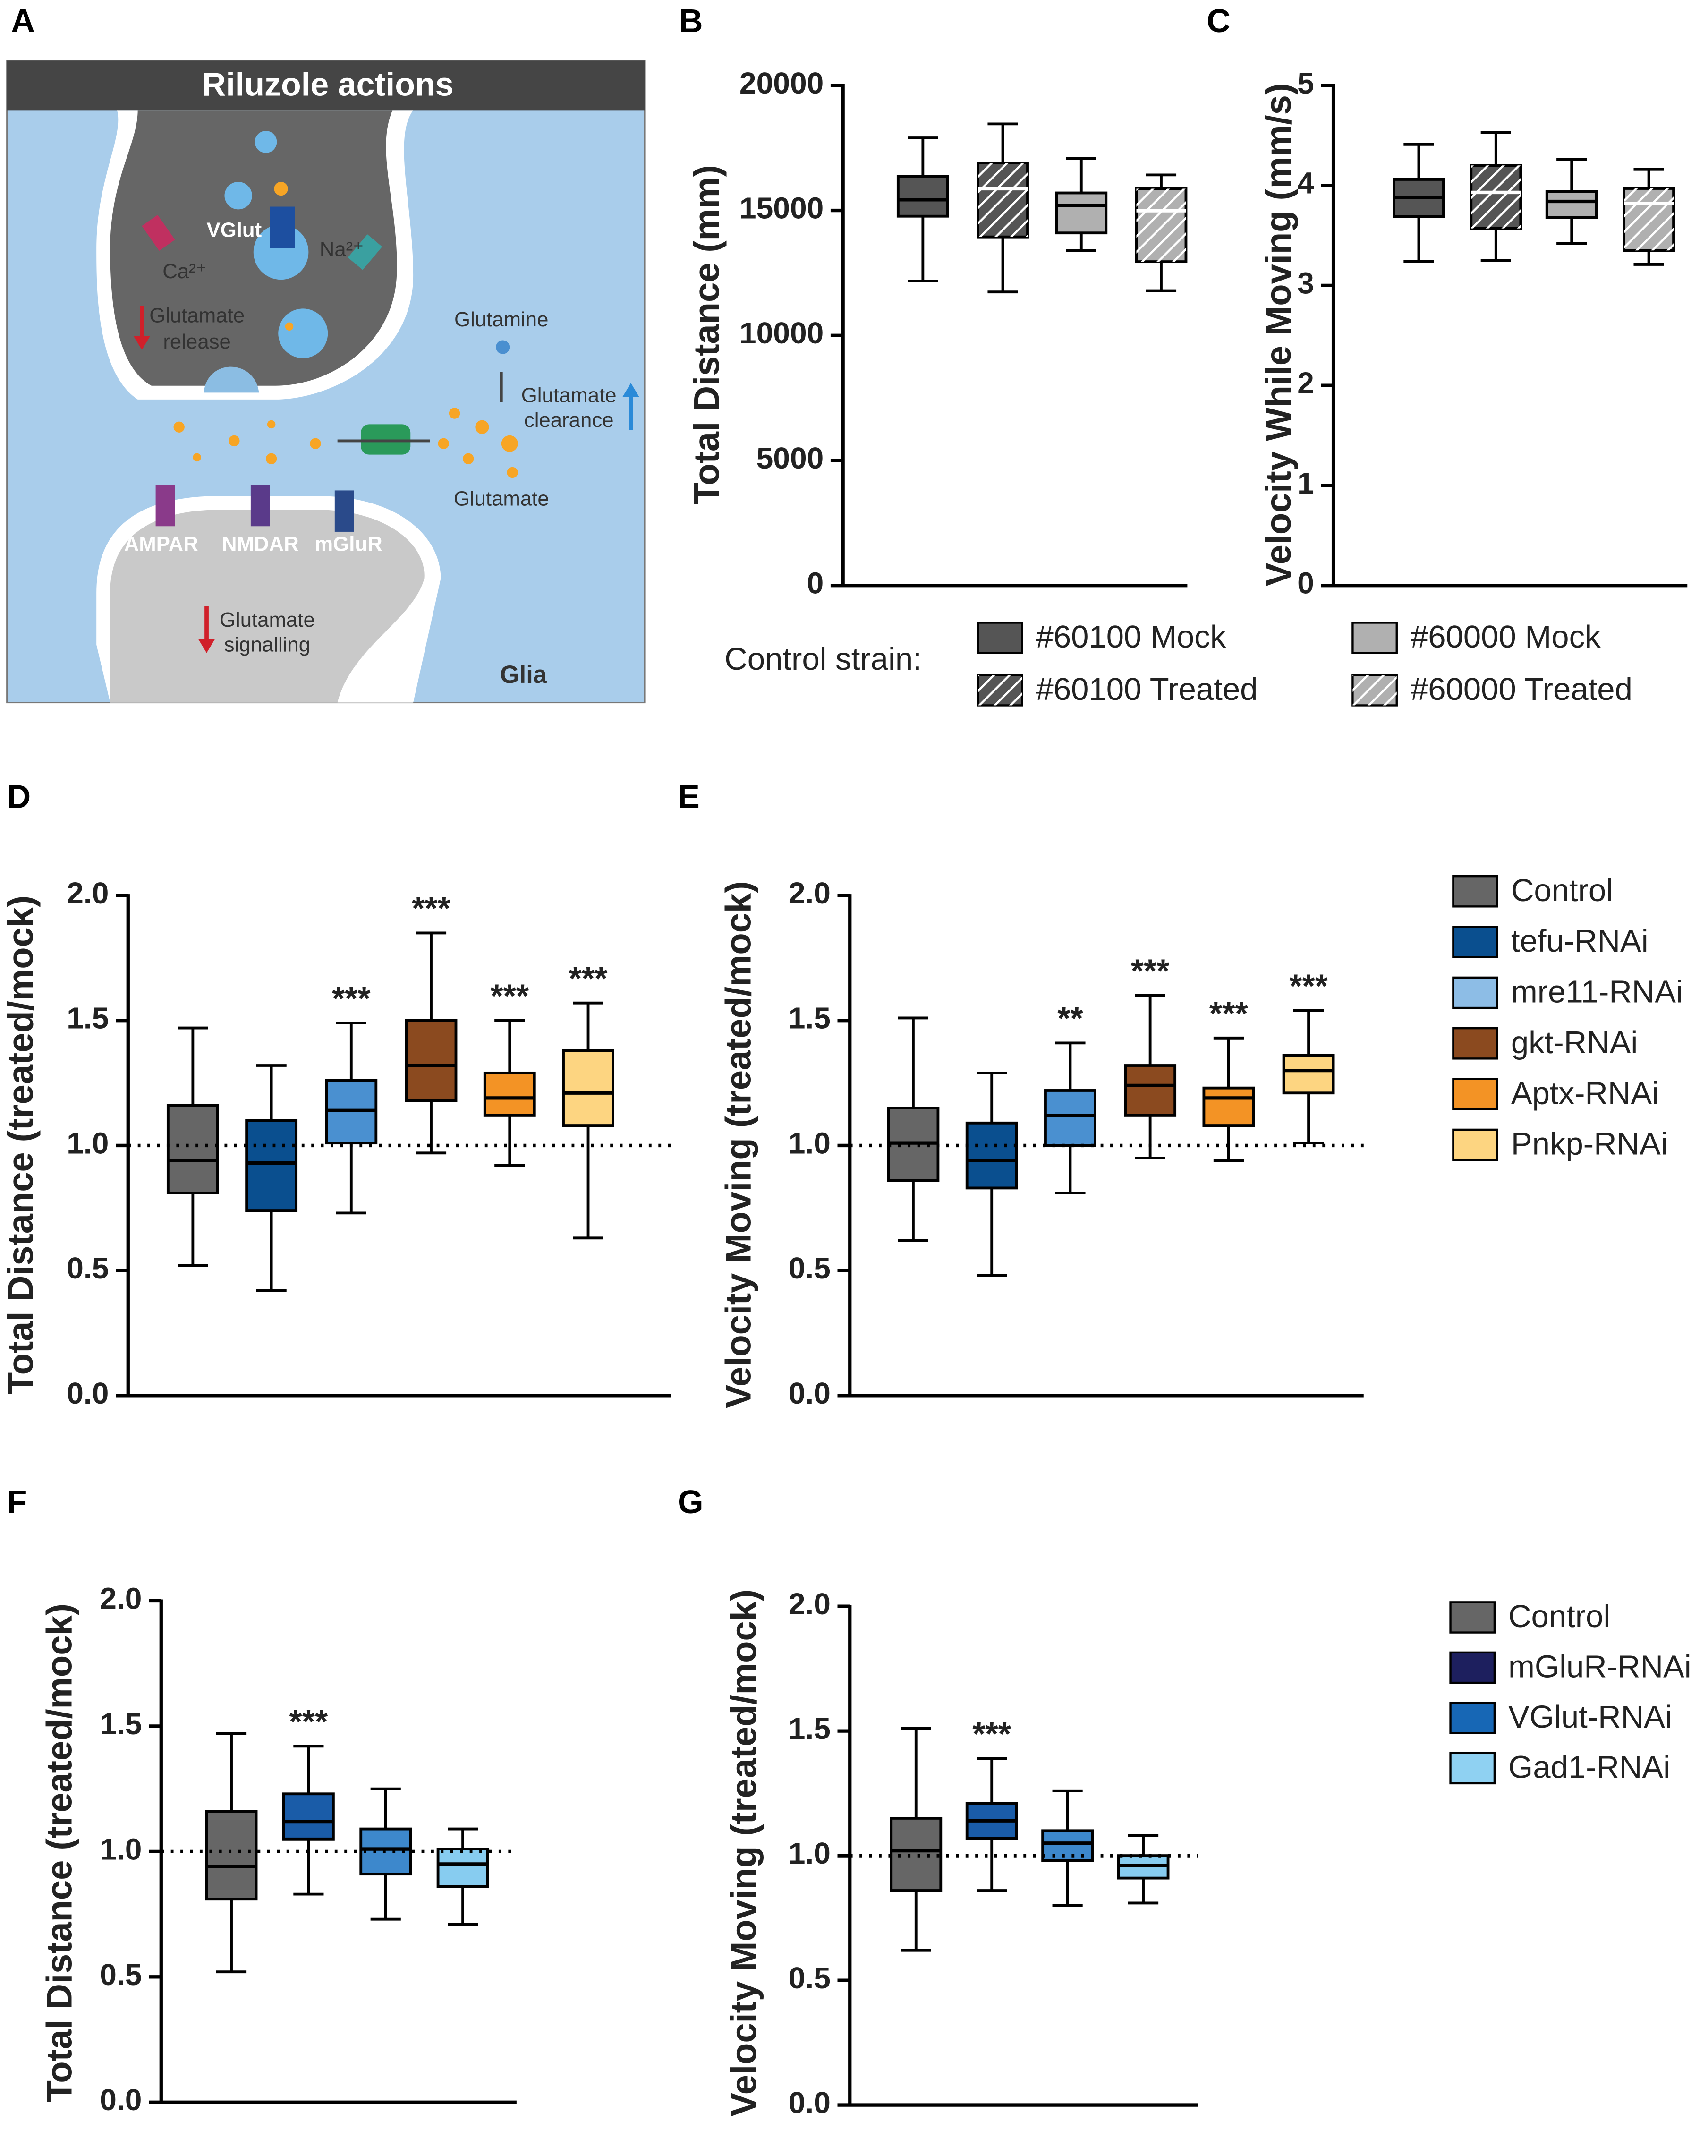 The height and width of the screenshot is (2156, 1708). What do you see at coordinates (503, 347) in the screenshot?
I see `glutamine-dot` at bounding box center [503, 347].